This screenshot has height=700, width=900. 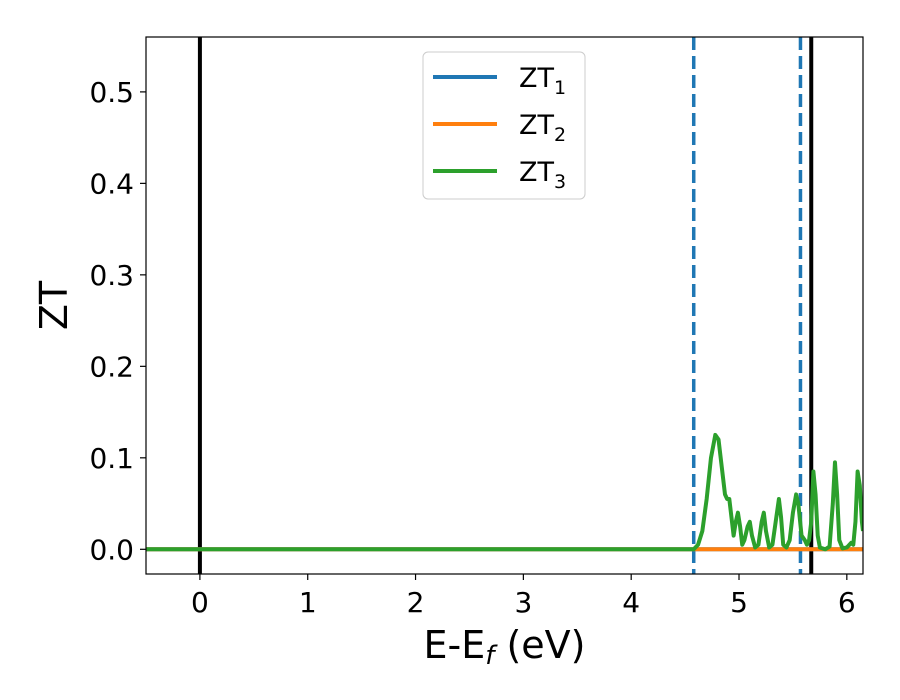 I want to click on x-tick-label: 2, so click(x=416, y=602).